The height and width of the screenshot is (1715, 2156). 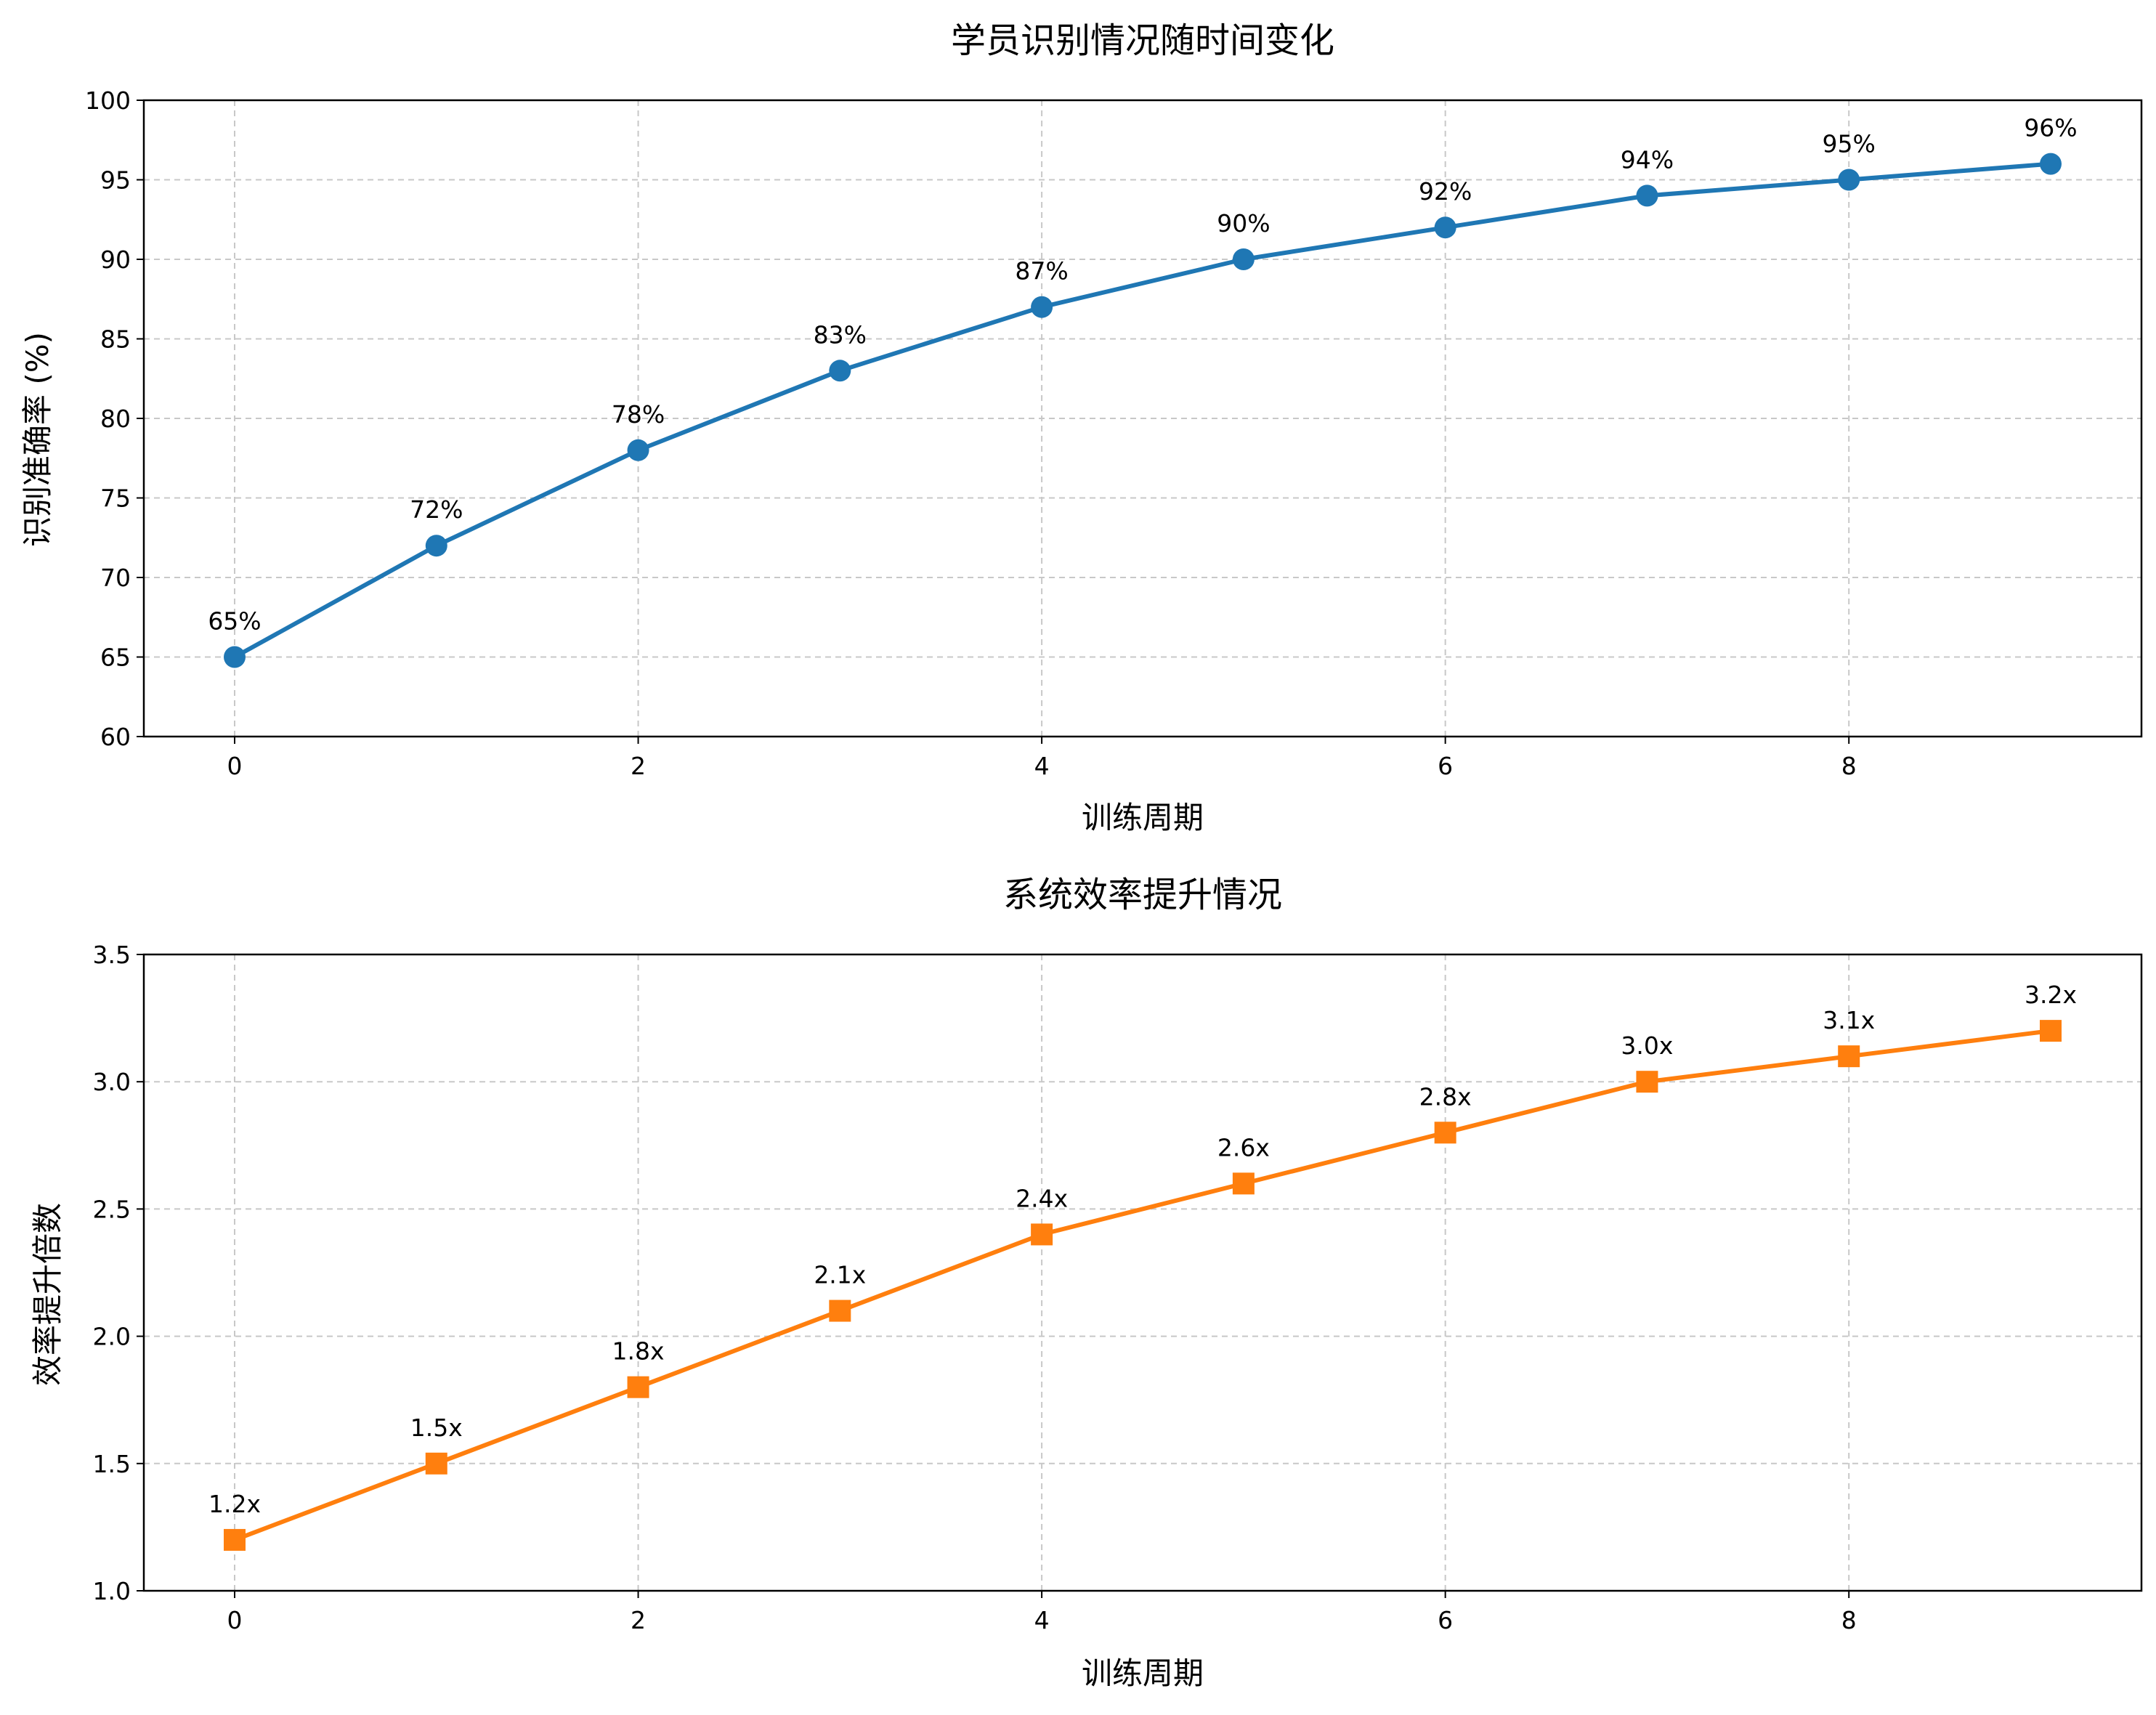 What do you see at coordinates (1042, 1198) in the screenshot?
I see `data-label: 2.4x` at bounding box center [1042, 1198].